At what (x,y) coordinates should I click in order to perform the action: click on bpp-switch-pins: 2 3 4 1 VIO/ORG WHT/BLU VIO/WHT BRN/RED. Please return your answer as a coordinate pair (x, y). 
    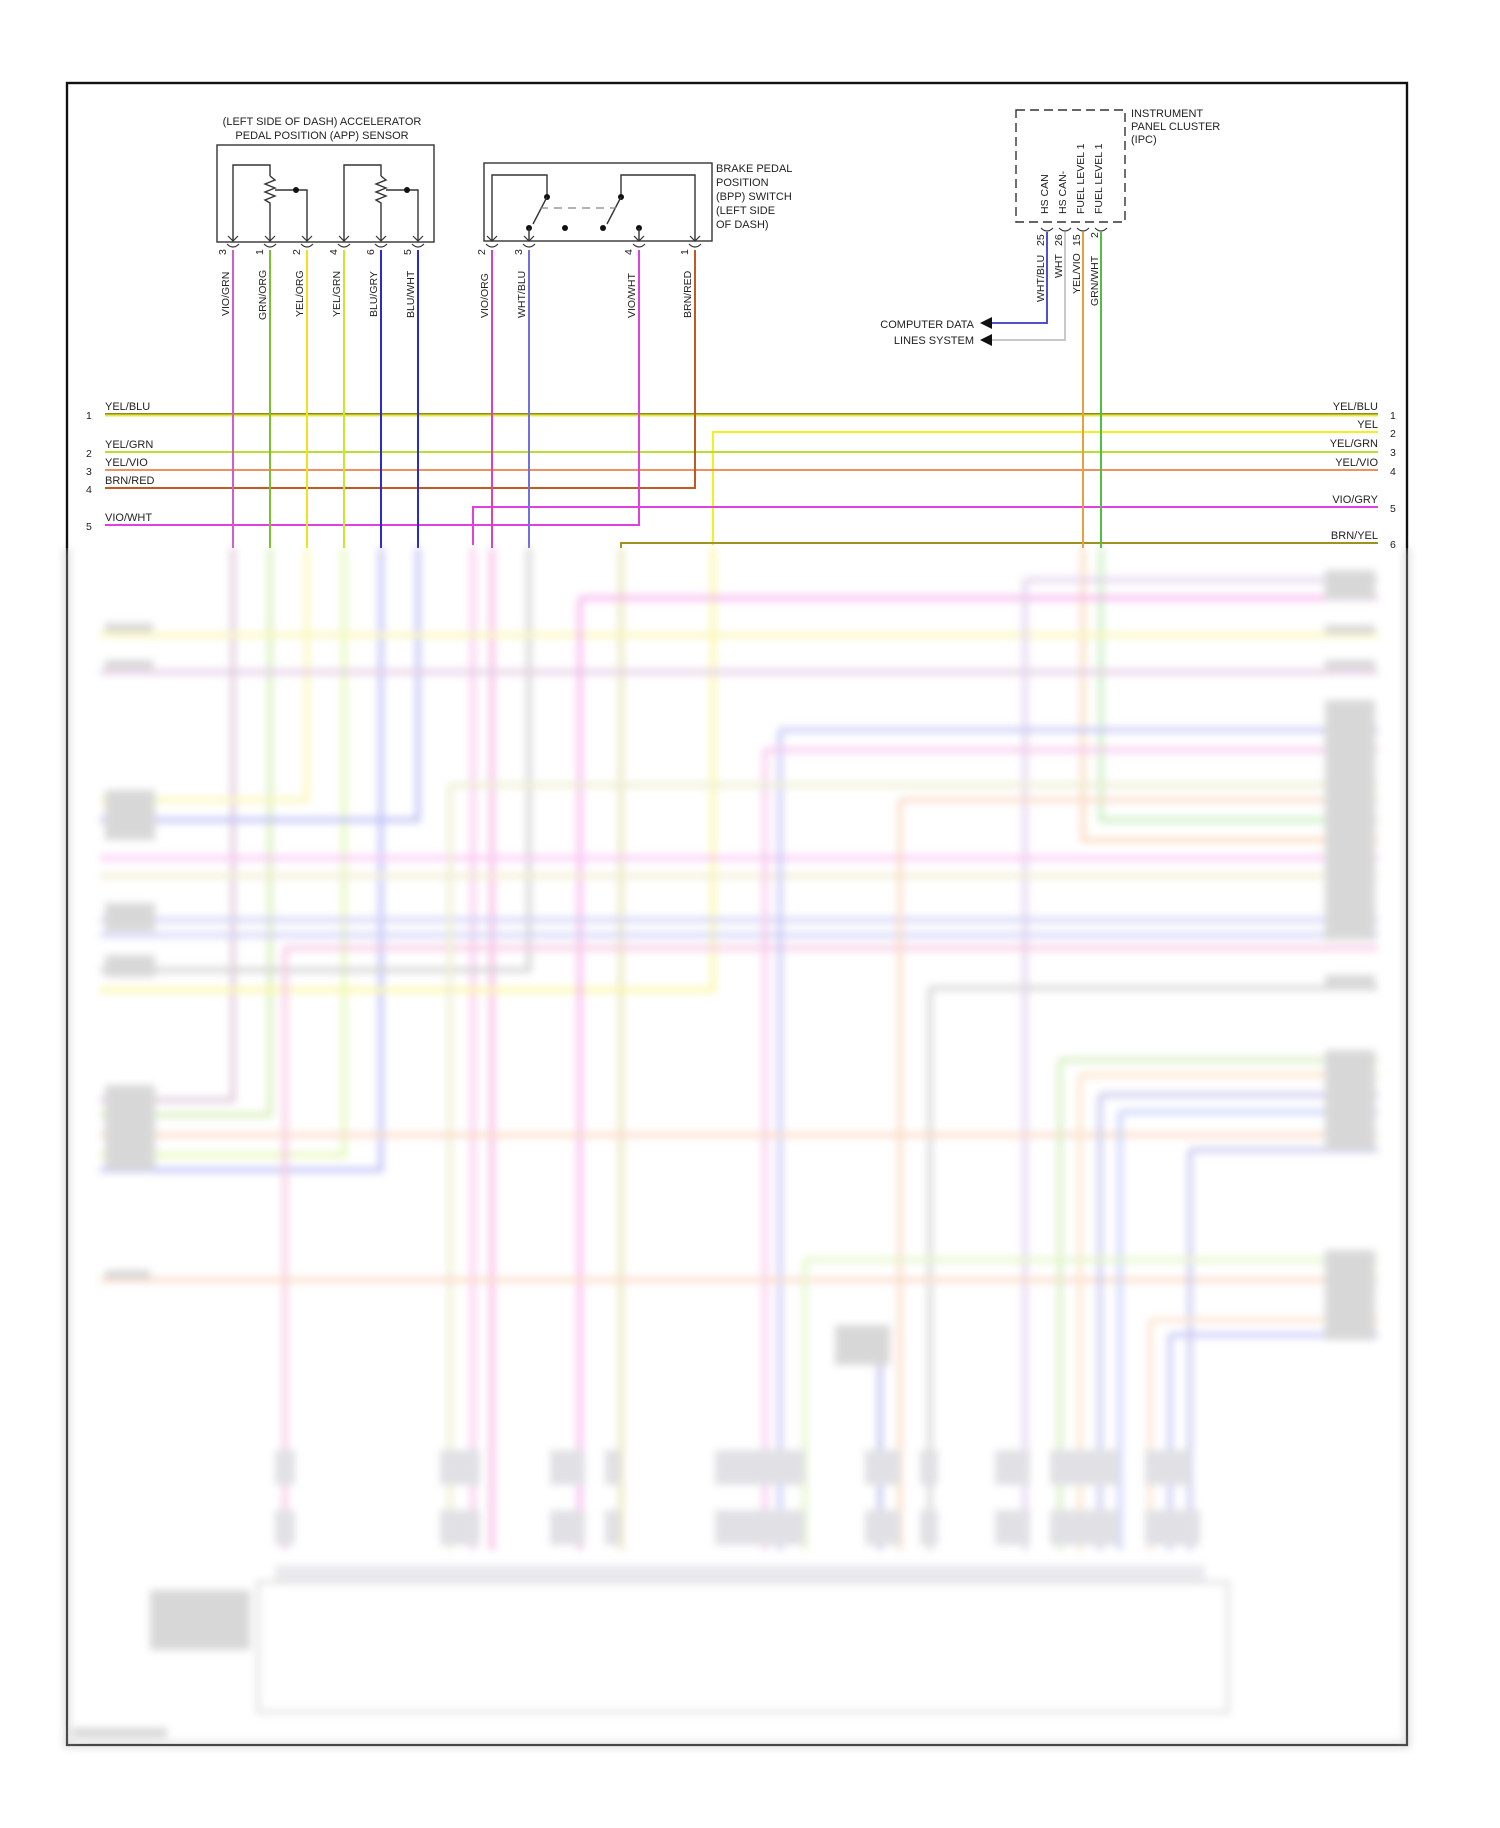
    Looking at the image, I should click on (585, 283).